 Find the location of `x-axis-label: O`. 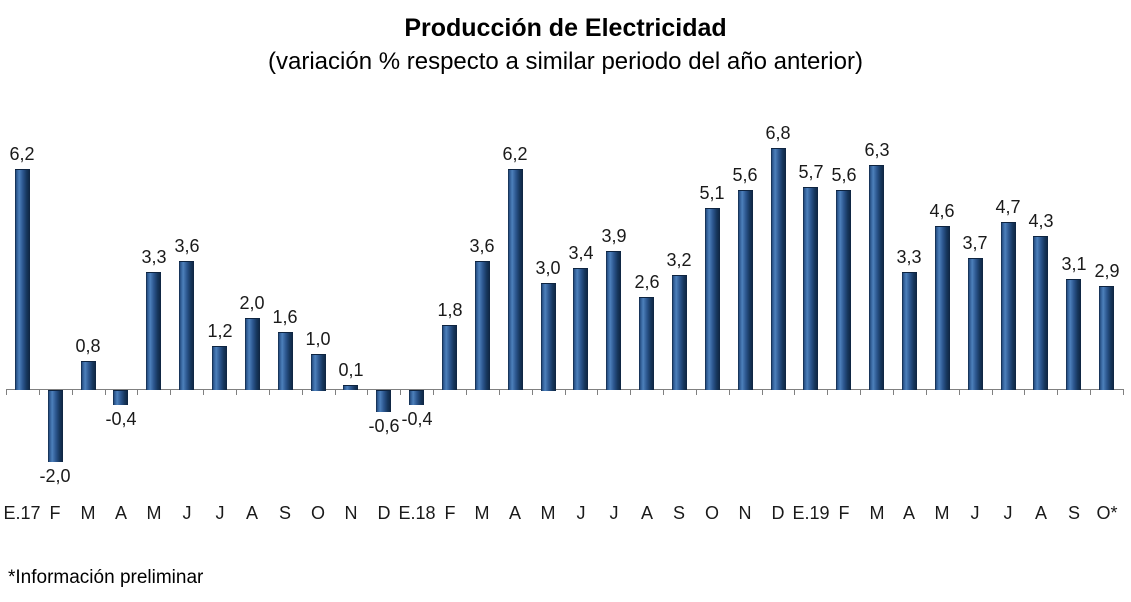

x-axis-label: O is located at coordinates (317, 513).